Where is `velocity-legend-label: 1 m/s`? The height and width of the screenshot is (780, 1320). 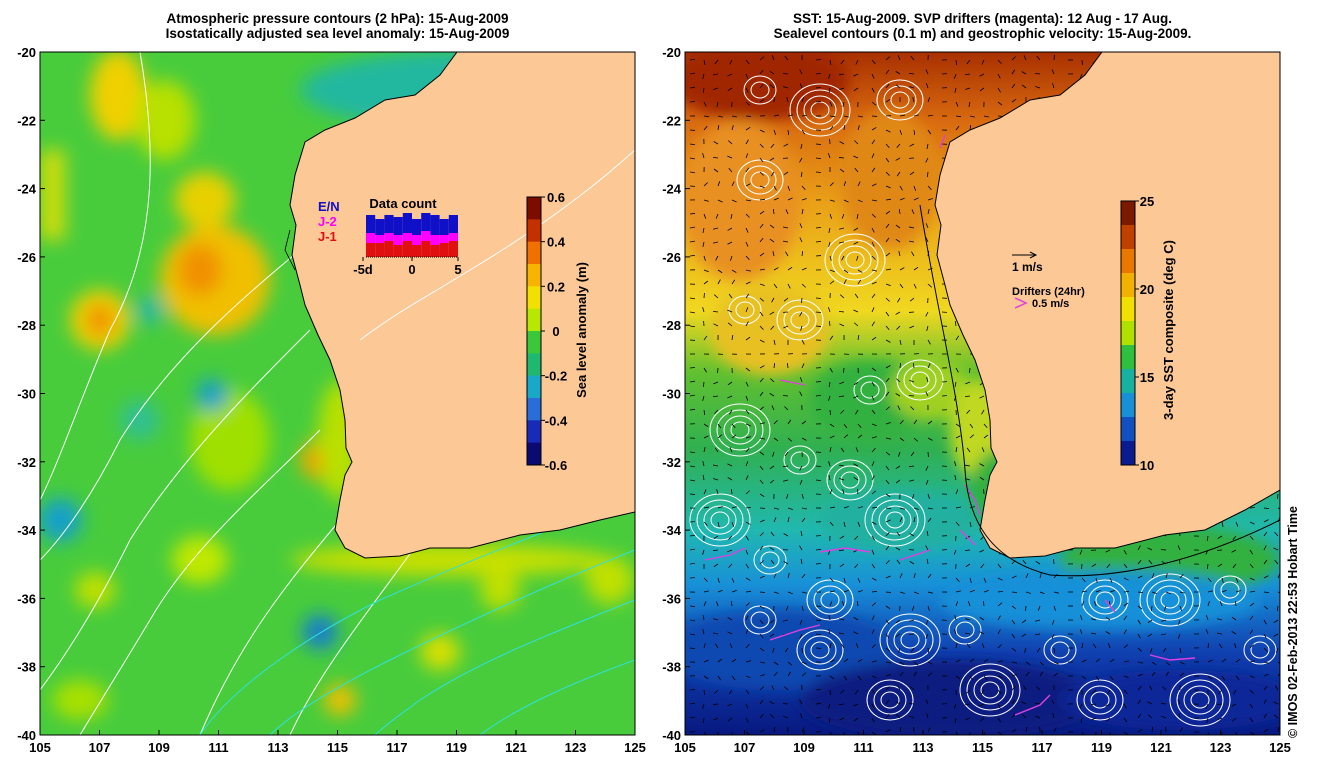
velocity-legend-label: 1 m/s is located at coordinates (1027, 267).